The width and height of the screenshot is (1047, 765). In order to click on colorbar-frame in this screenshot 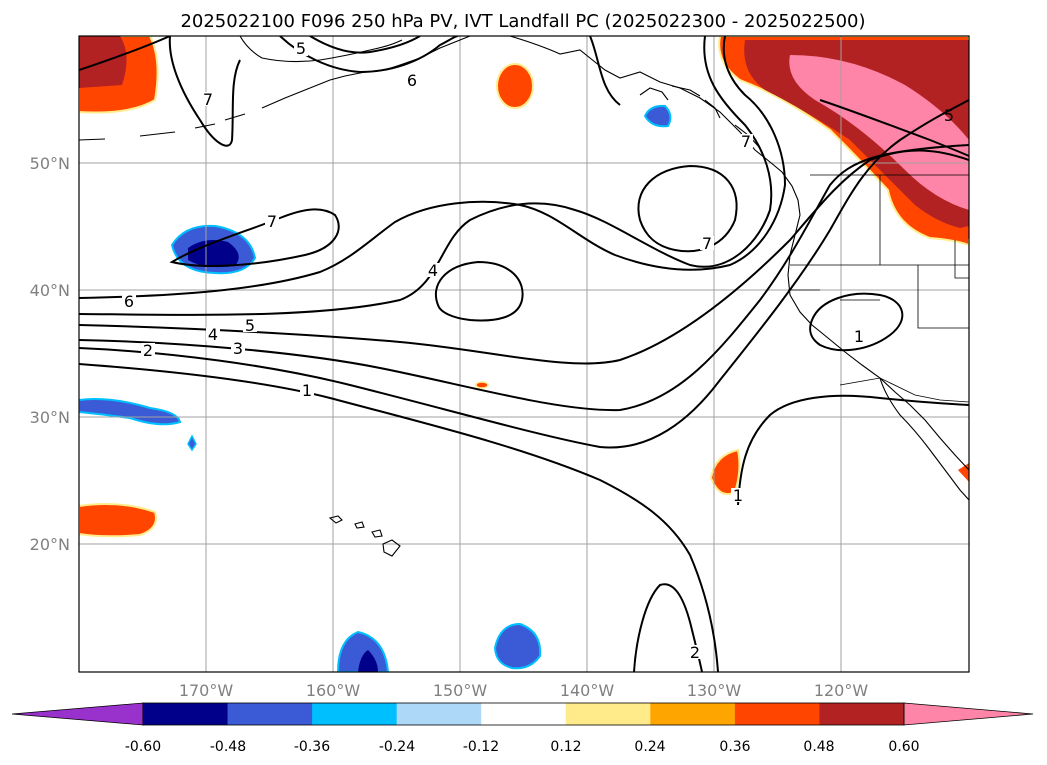, I will do `click(523, 714)`.